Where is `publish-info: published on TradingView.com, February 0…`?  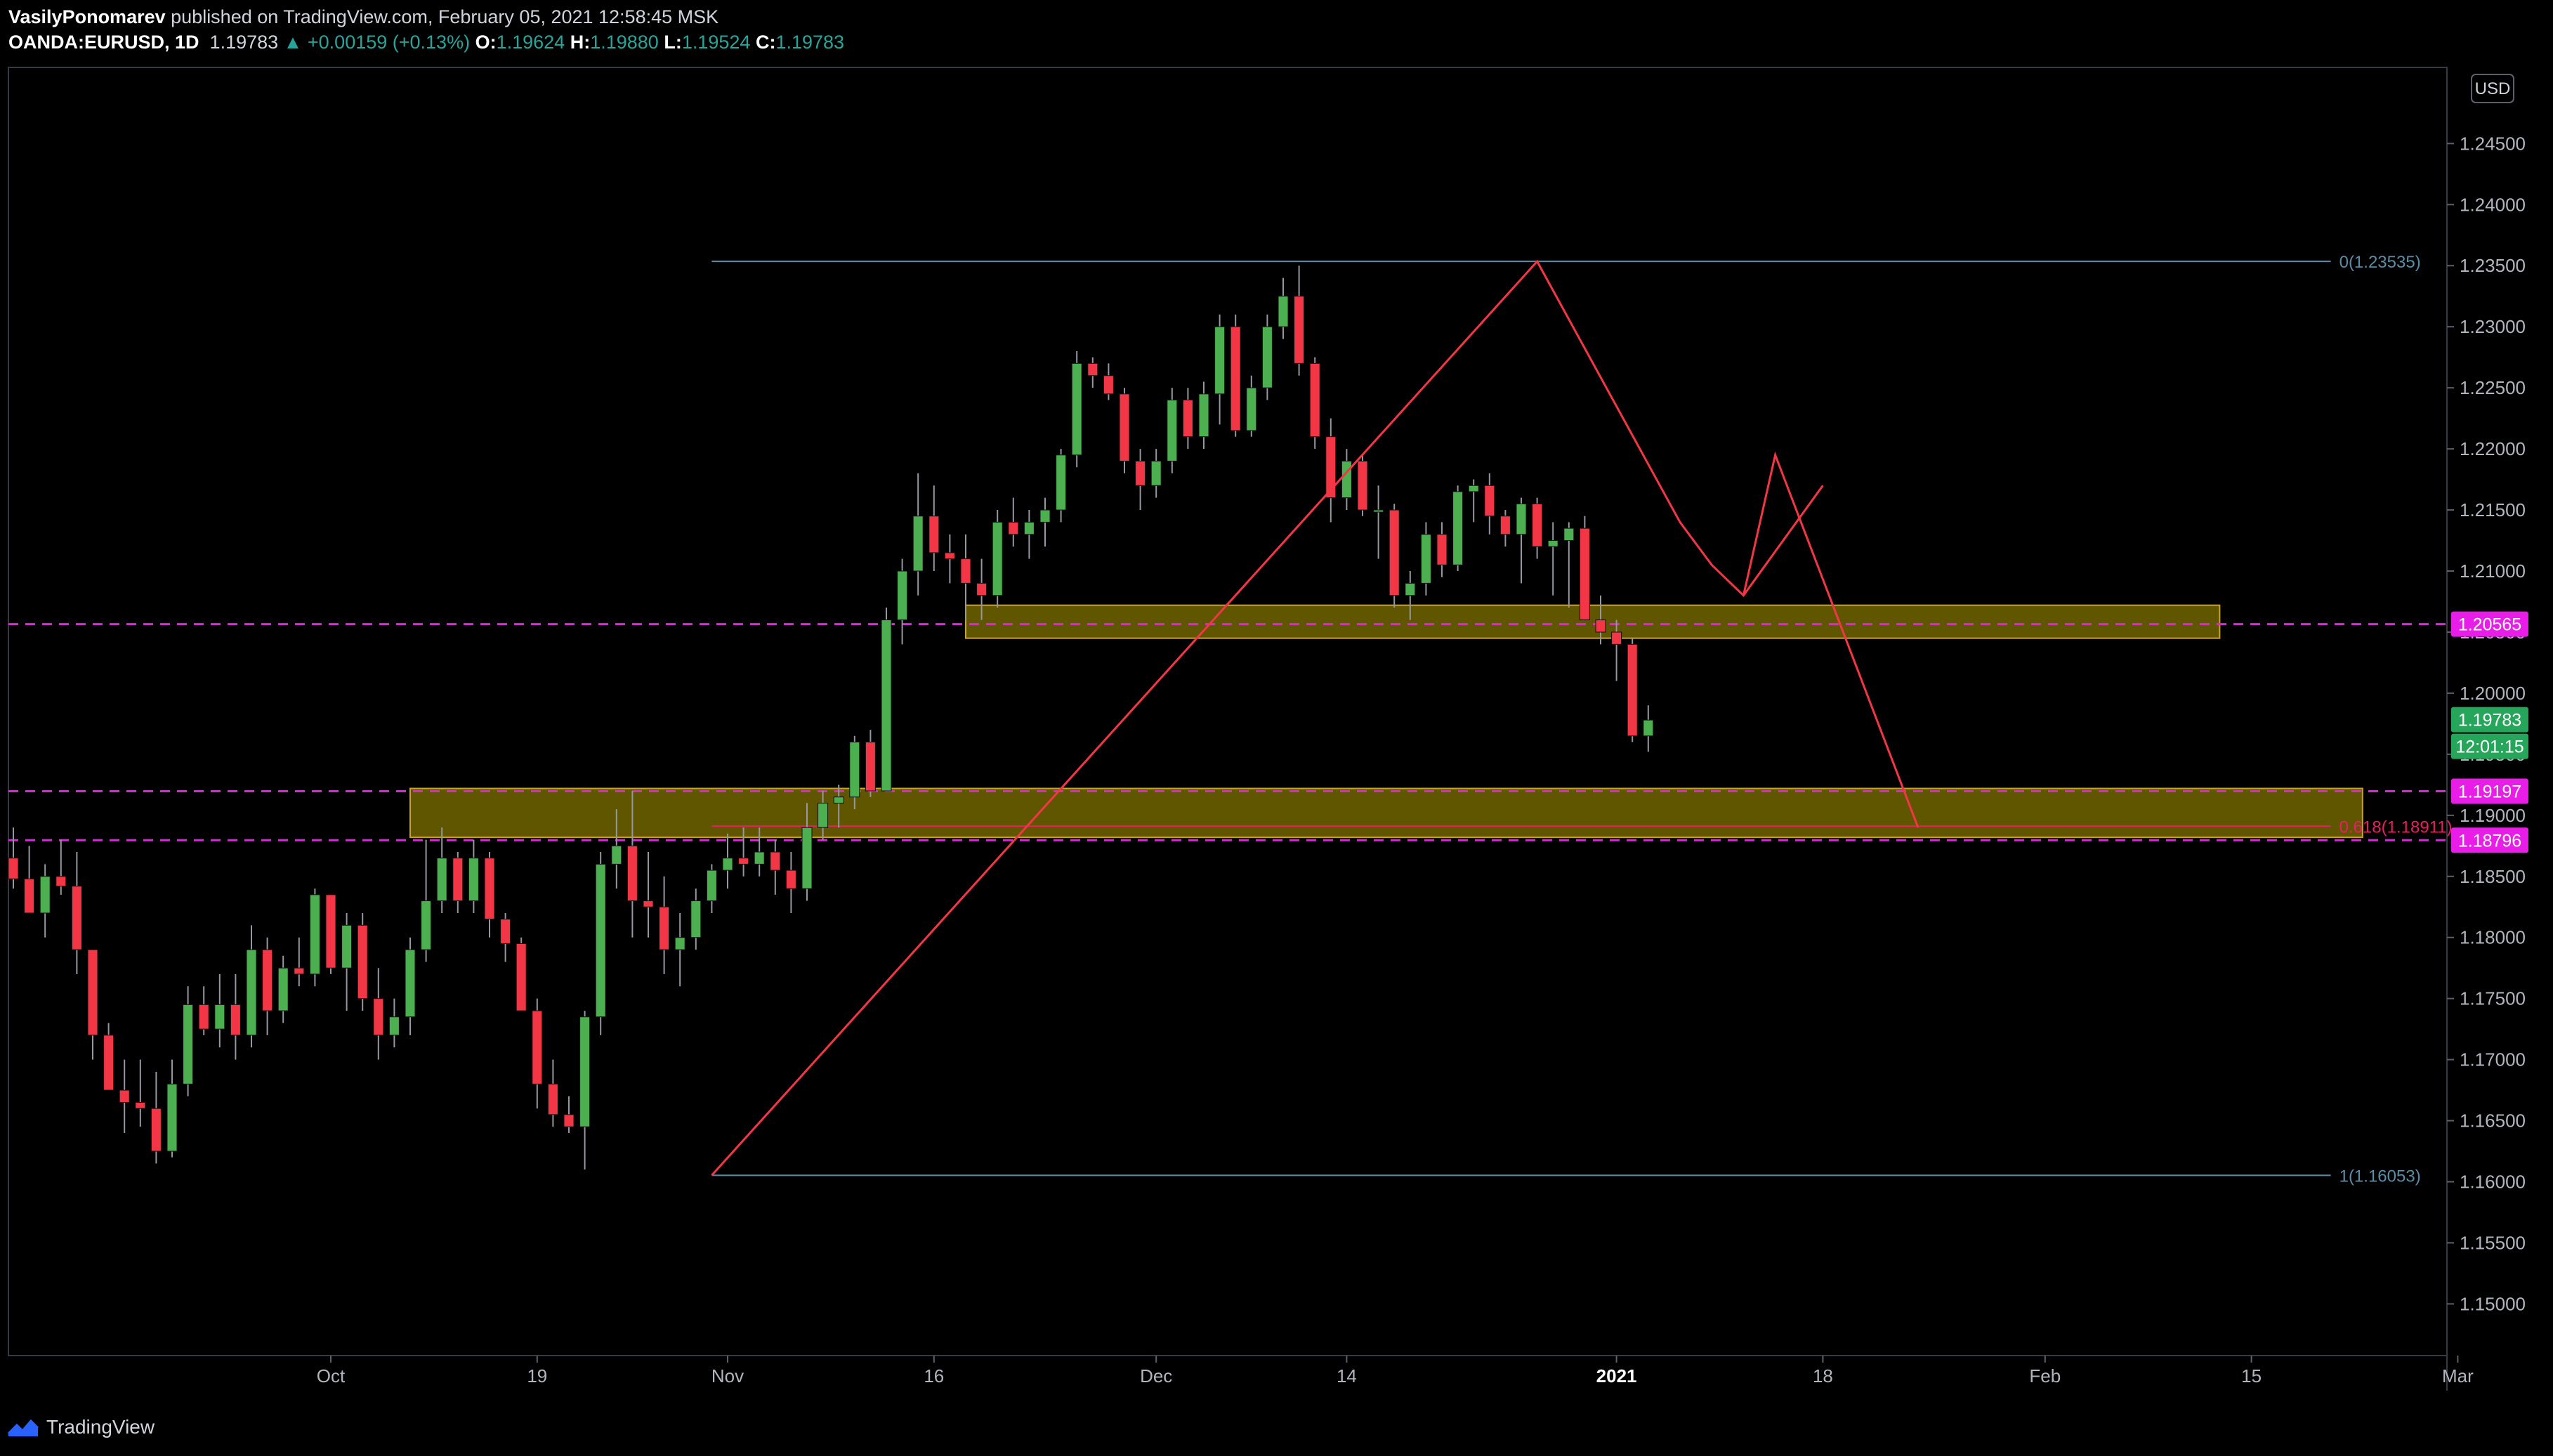 publish-info: published on TradingView.com, February 0… is located at coordinates (445, 16).